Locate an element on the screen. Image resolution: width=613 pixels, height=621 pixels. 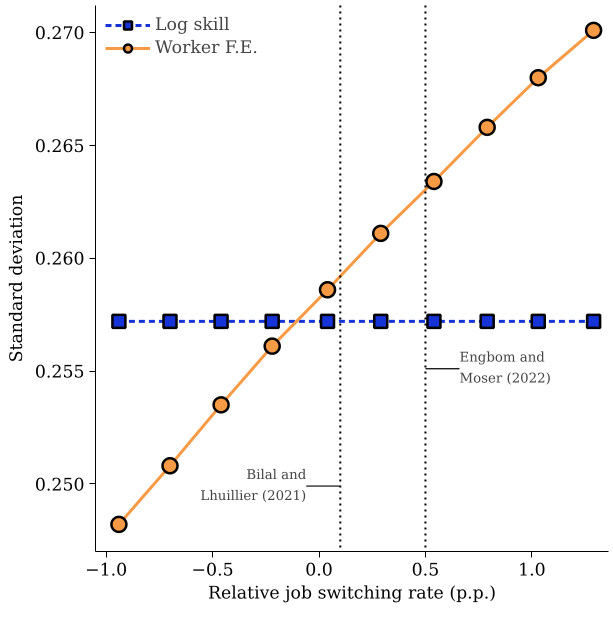
y-tick-label: 0.270 is located at coordinates (59, 34).